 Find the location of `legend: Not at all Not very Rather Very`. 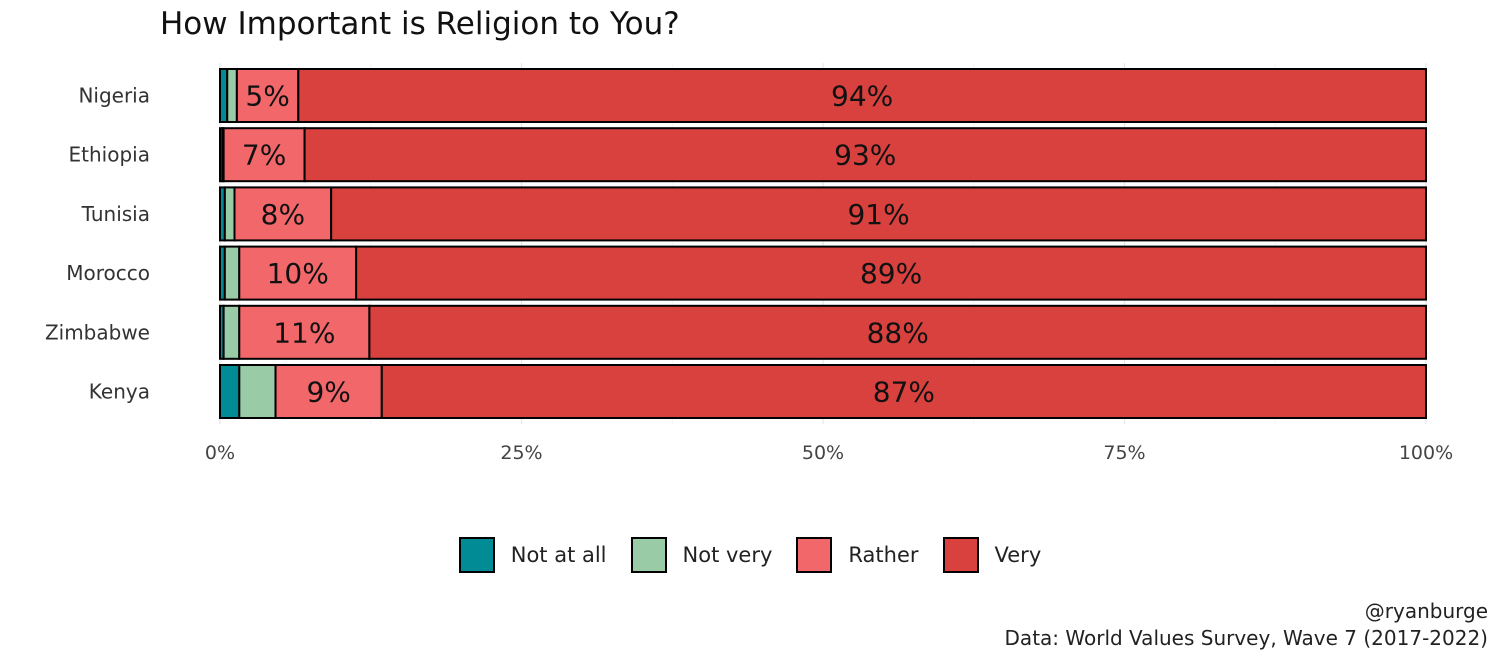

legend: Not at all Not very Rather Very is located at coordinates (750, 555).